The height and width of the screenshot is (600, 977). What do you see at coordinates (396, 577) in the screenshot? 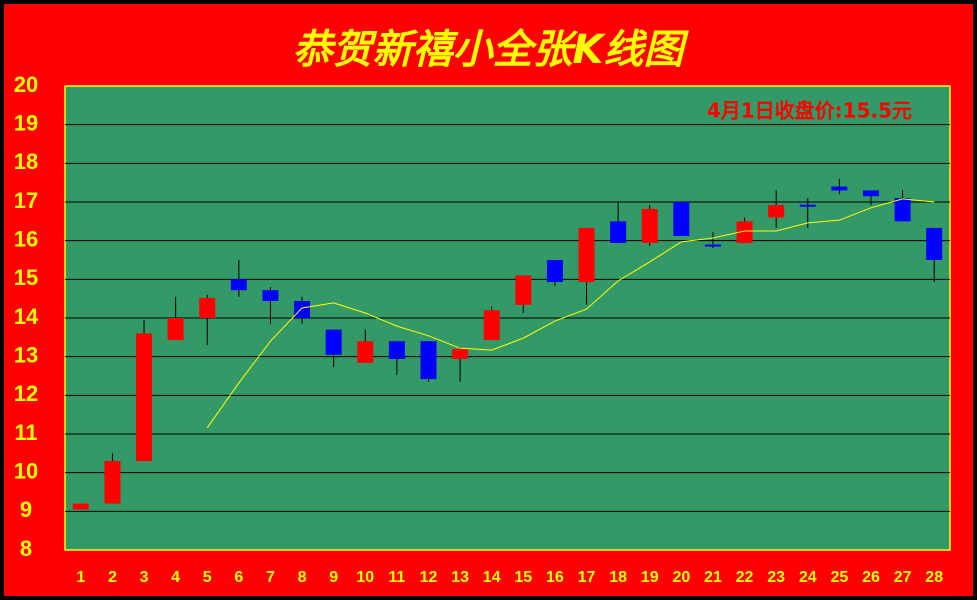
I see `x-tick-label: 11` at bounding box center [396, 577].